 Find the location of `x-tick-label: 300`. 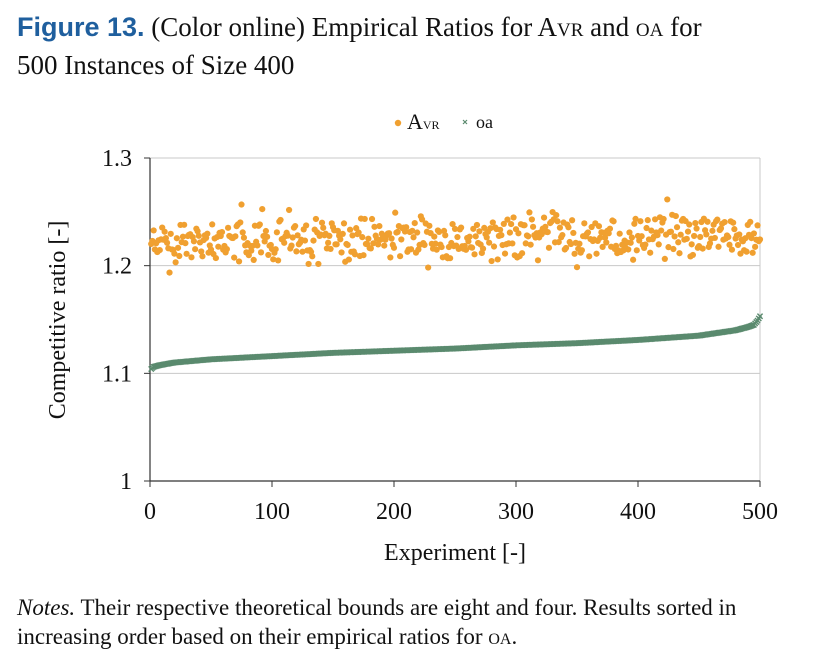

x-tick-label: 300 is located at coordinates (516, 512).